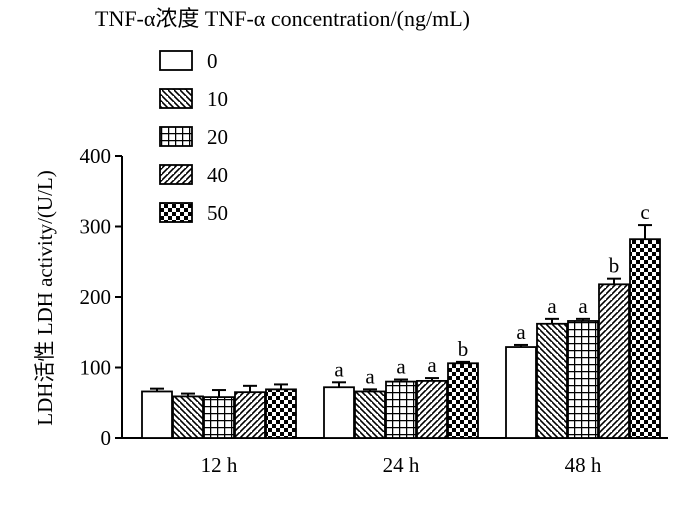 The height and width of the screenshot is (508, 700). I want to click on x-tick-labels: 12 h 24 h 48 h, so click(401, 465).